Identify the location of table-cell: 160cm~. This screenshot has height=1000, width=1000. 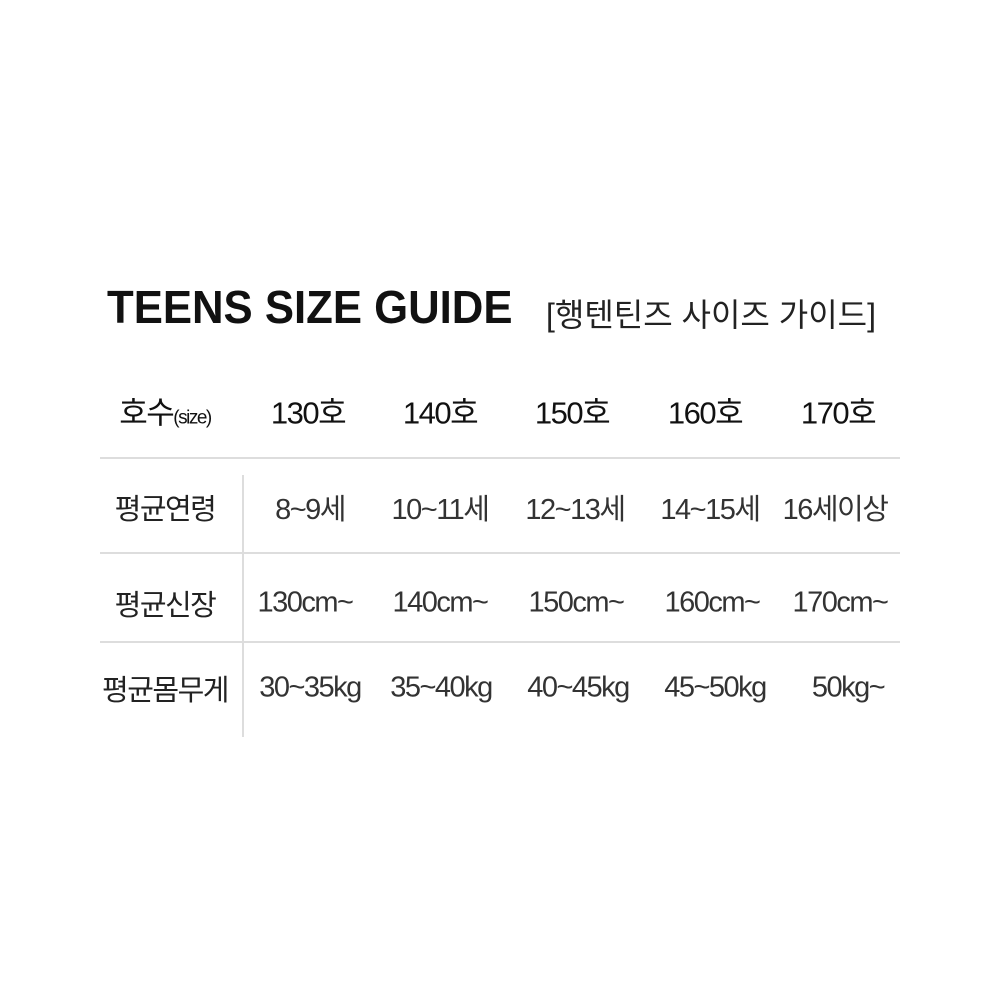
(712, 602).